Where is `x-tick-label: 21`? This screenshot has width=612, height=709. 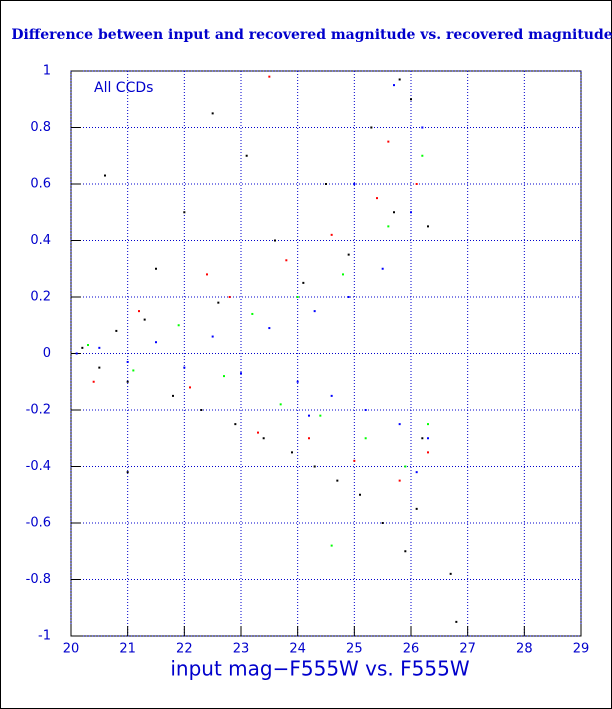
x-tick-label: 21 is located at coordinates (127, 649).